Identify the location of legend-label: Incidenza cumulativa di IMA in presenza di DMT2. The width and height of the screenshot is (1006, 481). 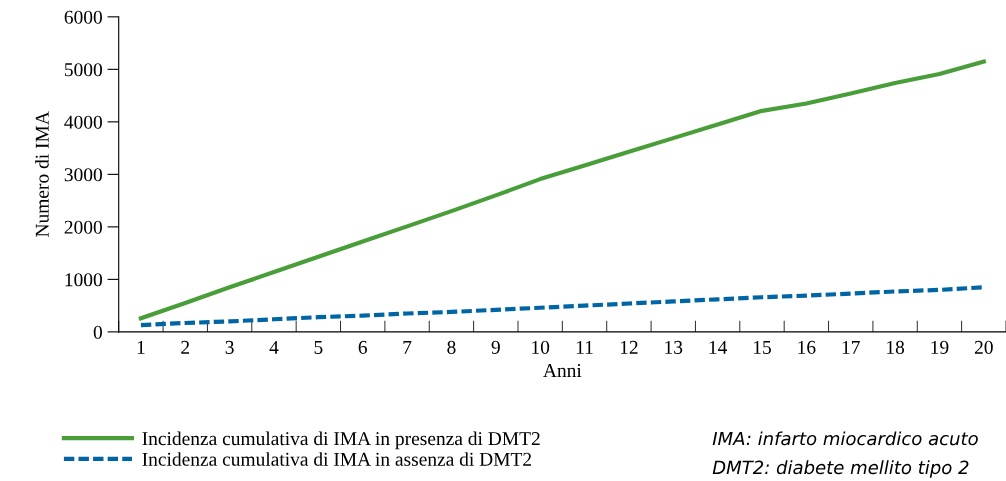
(341, 440).